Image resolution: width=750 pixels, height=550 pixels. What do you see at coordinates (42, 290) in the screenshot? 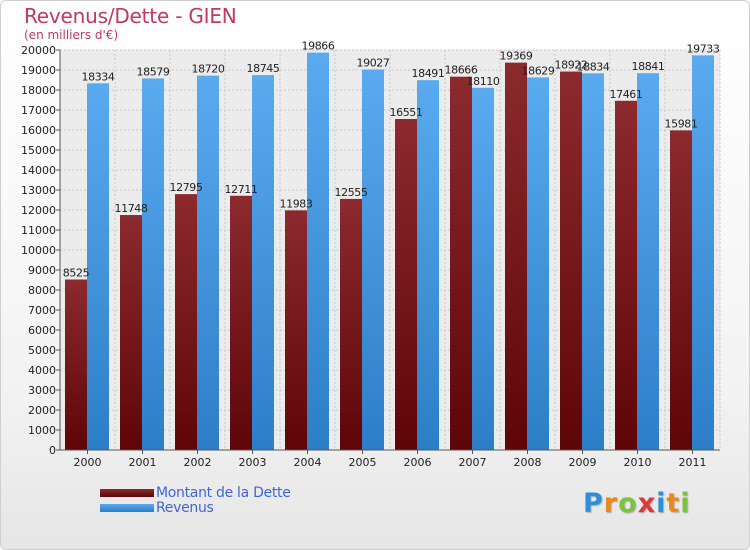
I see `y-tick-label: 8000` at bounding box center [42, 290].